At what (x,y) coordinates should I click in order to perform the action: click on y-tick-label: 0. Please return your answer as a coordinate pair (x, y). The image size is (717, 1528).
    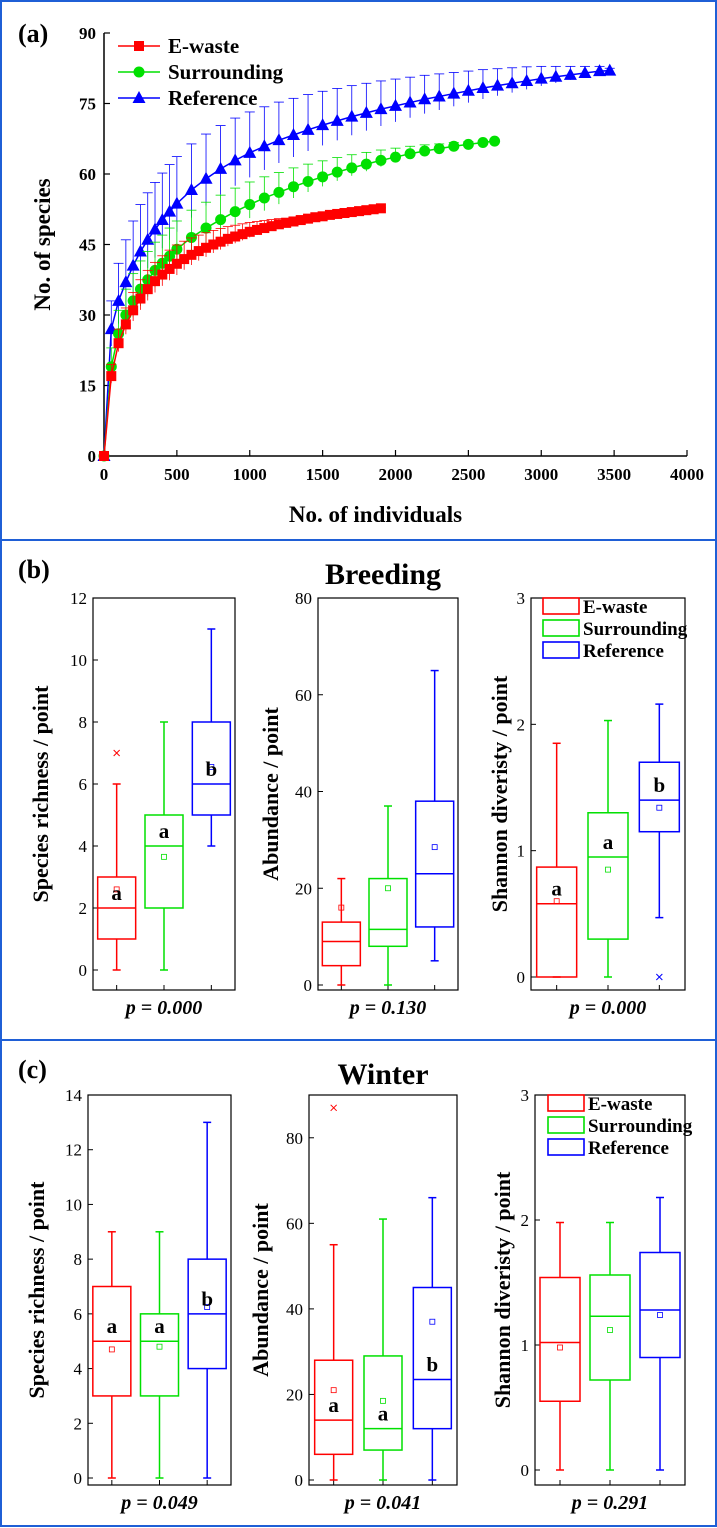
    Looking at the image, I should click on (525, 1470).